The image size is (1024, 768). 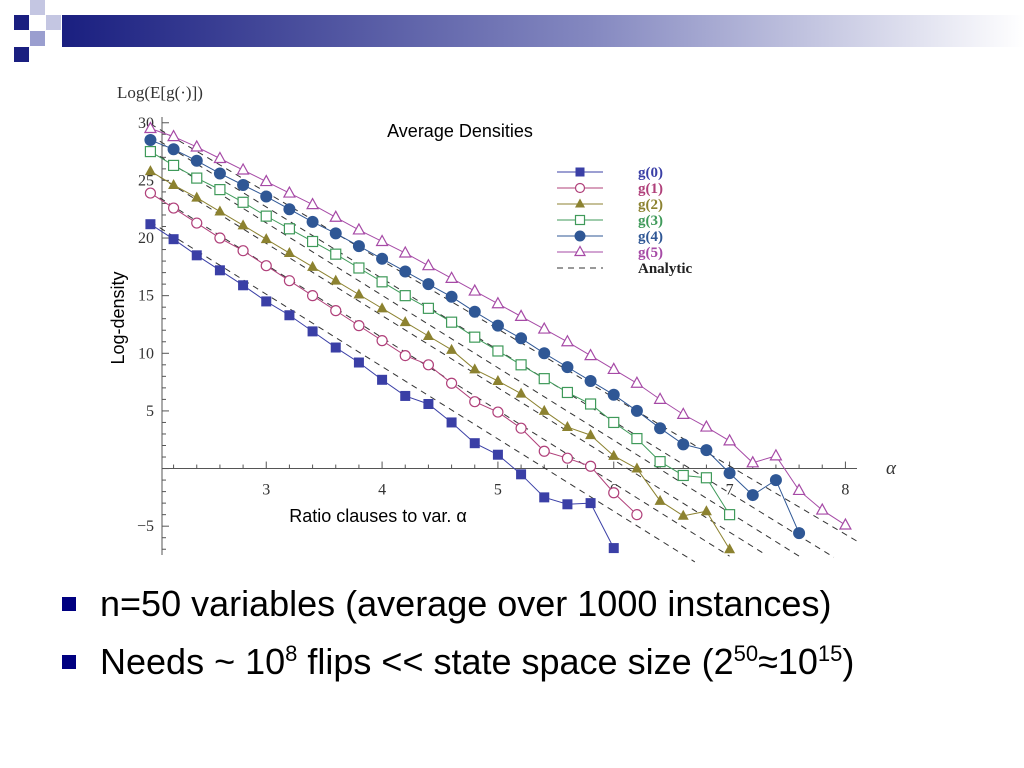 What do you see at coordinates (650, 173) in the screenshot?
I see `legend-label: g(0)` at bounding box center [650, 173].